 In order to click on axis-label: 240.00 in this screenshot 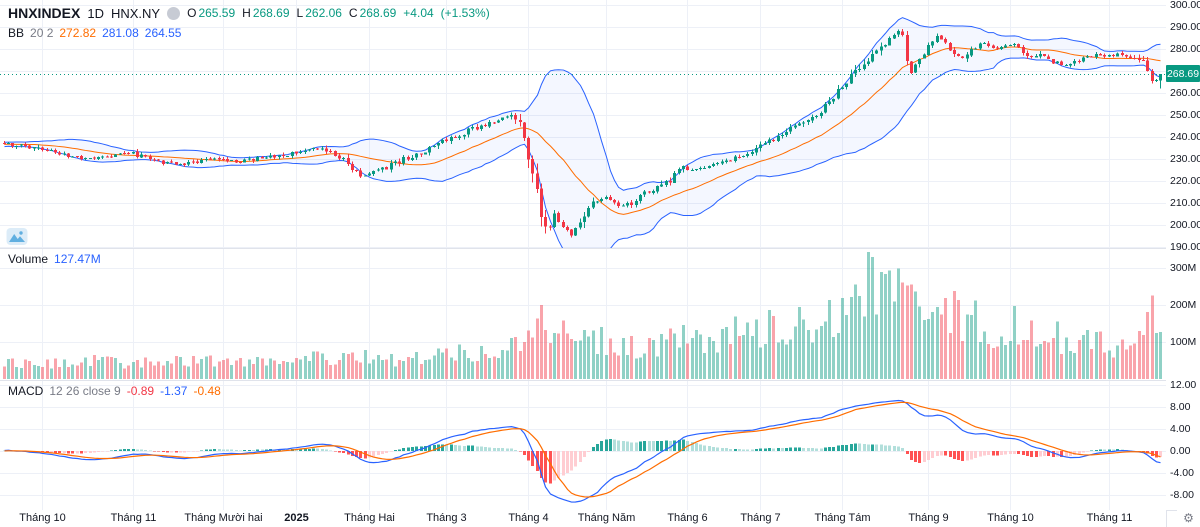, I will do `click(1185, 137)`.